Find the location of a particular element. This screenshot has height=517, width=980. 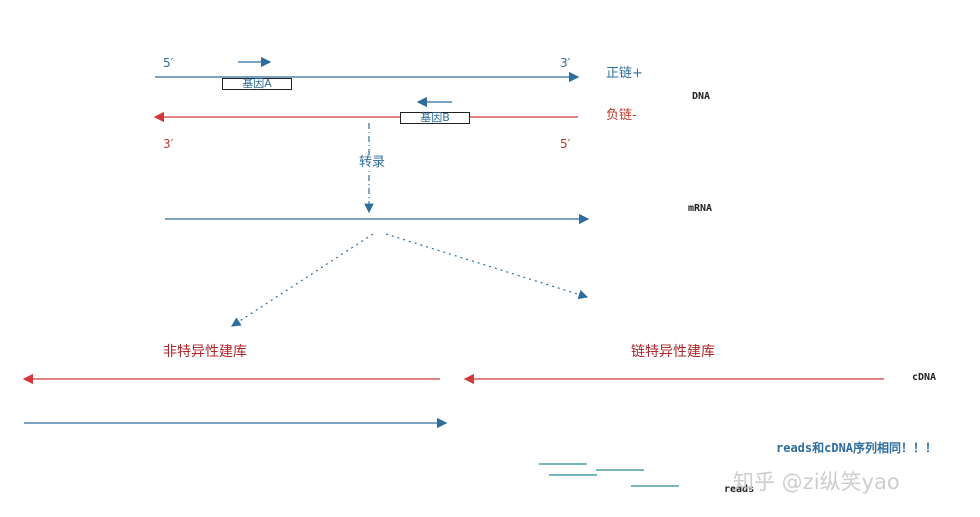

gene-a-box: 基因A is located at coordinates (257, 84).